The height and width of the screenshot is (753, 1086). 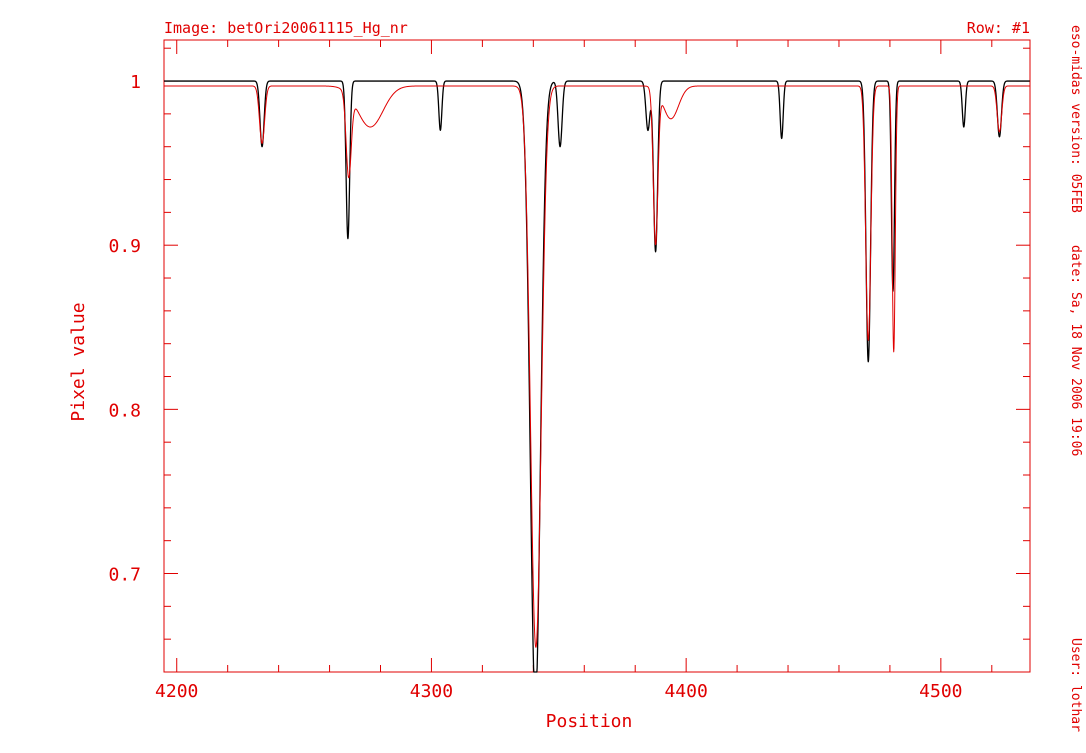 What do you see at coordinates (685, 691) in the screenshot?
I see `x-tick-label: 4400` at bounding box center [685, 691].